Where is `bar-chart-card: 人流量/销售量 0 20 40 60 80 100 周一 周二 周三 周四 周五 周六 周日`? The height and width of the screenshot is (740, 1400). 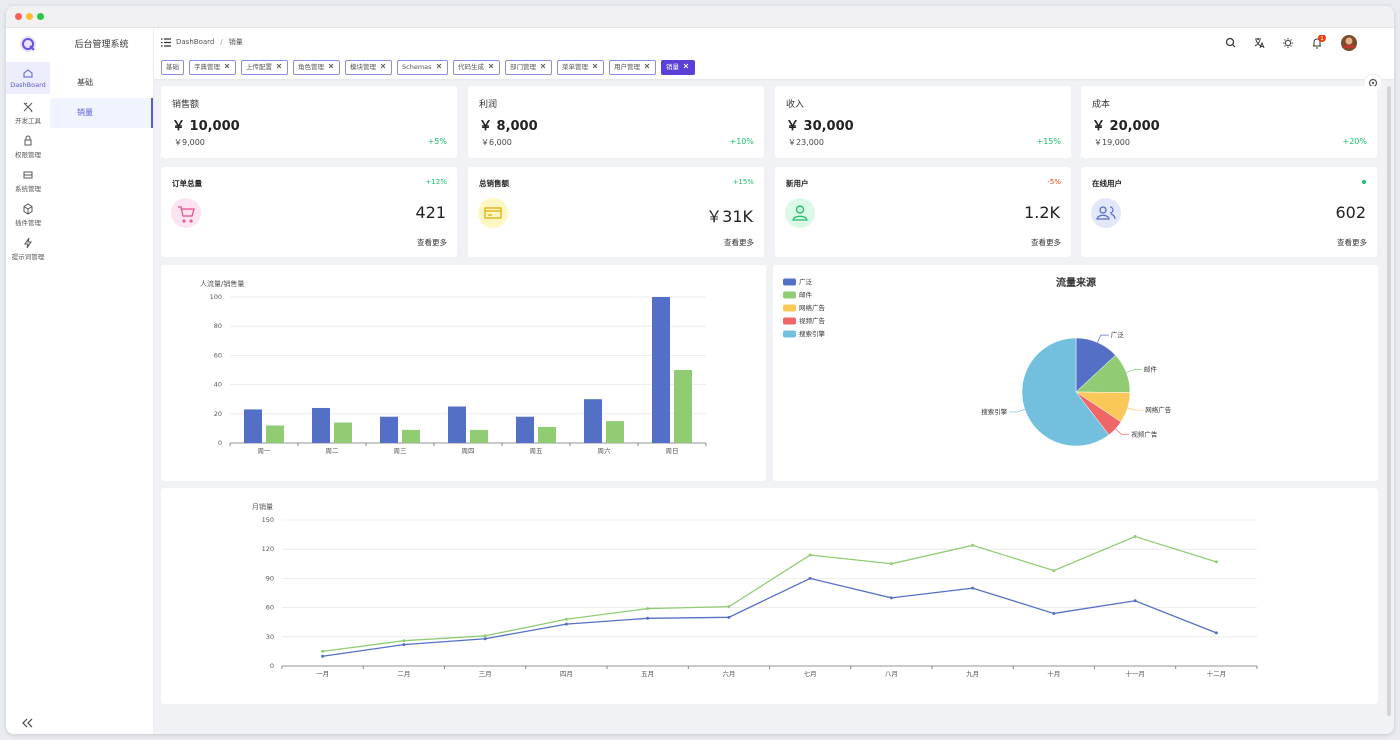
bar-chart-card: 人流量/销售量 0 20 40 60 80 100 周一 周二 周三 周四 周五 周六 周日 is located at coordinates (463, 373).